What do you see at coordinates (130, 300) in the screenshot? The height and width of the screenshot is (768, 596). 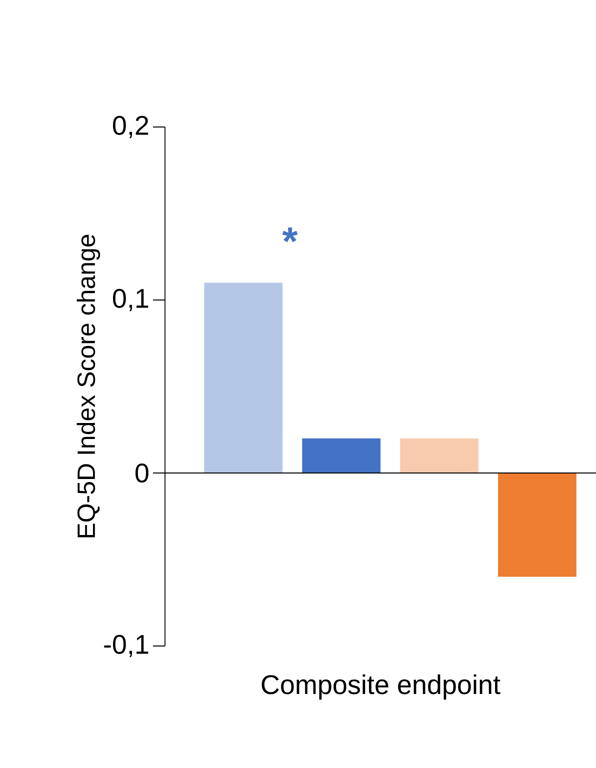 I see `y-tick-label: 0,1` at bounding box center [130, 300].